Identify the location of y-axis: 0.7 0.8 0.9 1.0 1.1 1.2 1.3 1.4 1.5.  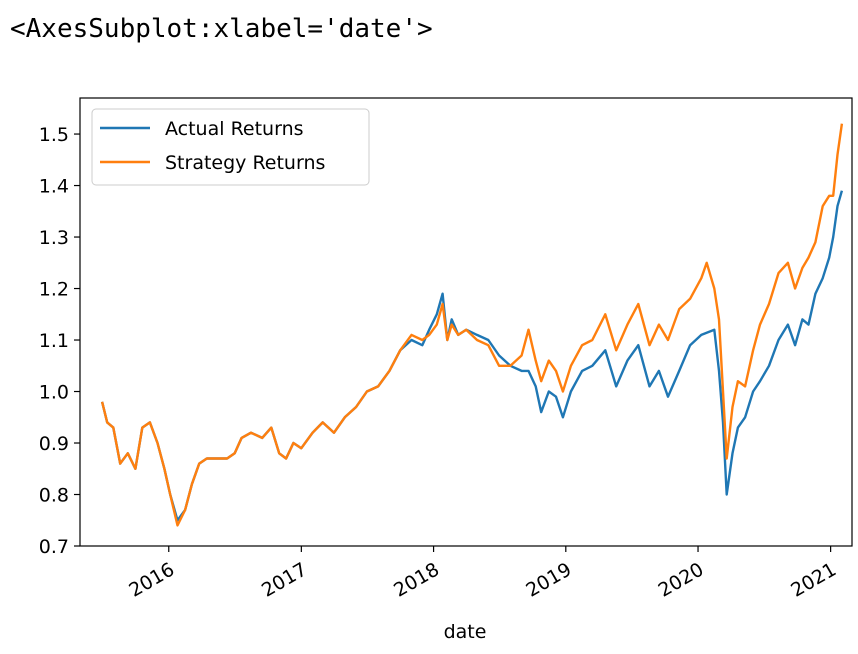
(59, 341).